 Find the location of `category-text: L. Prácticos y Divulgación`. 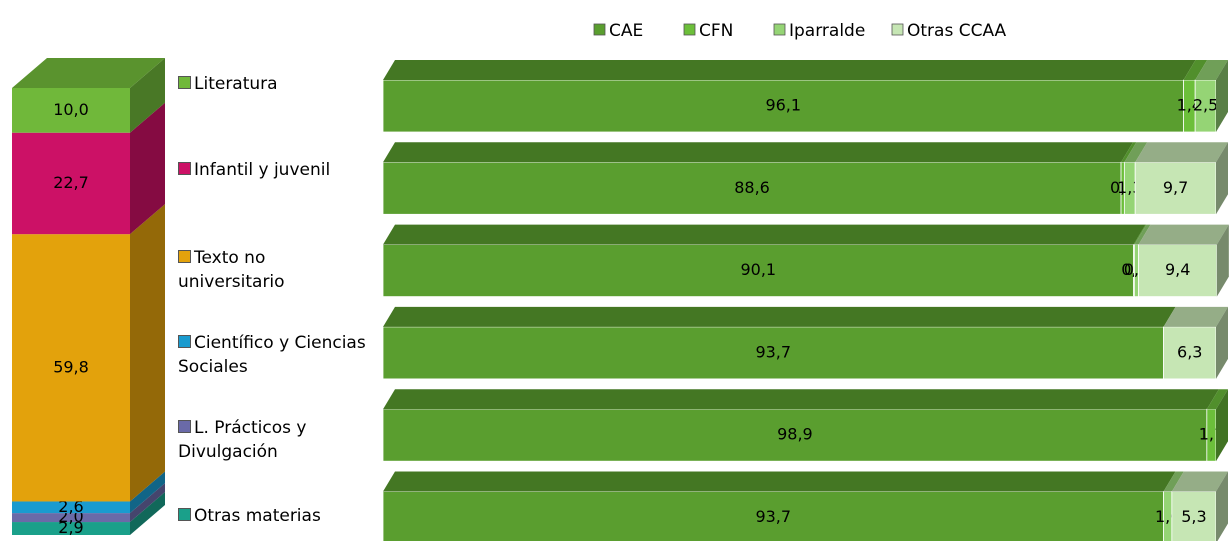

category-text: L. Prácticos y Divulgación is located at coordinates (242, 440).